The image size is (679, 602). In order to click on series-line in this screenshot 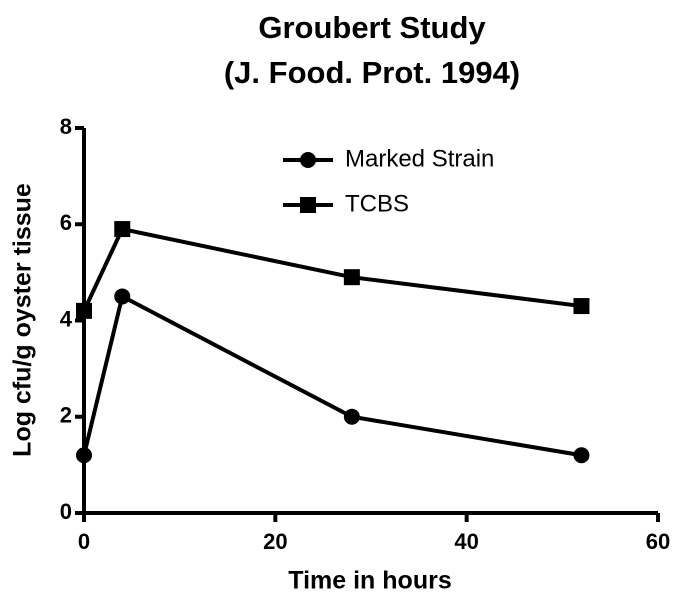, I will do `click(332, 269)`.